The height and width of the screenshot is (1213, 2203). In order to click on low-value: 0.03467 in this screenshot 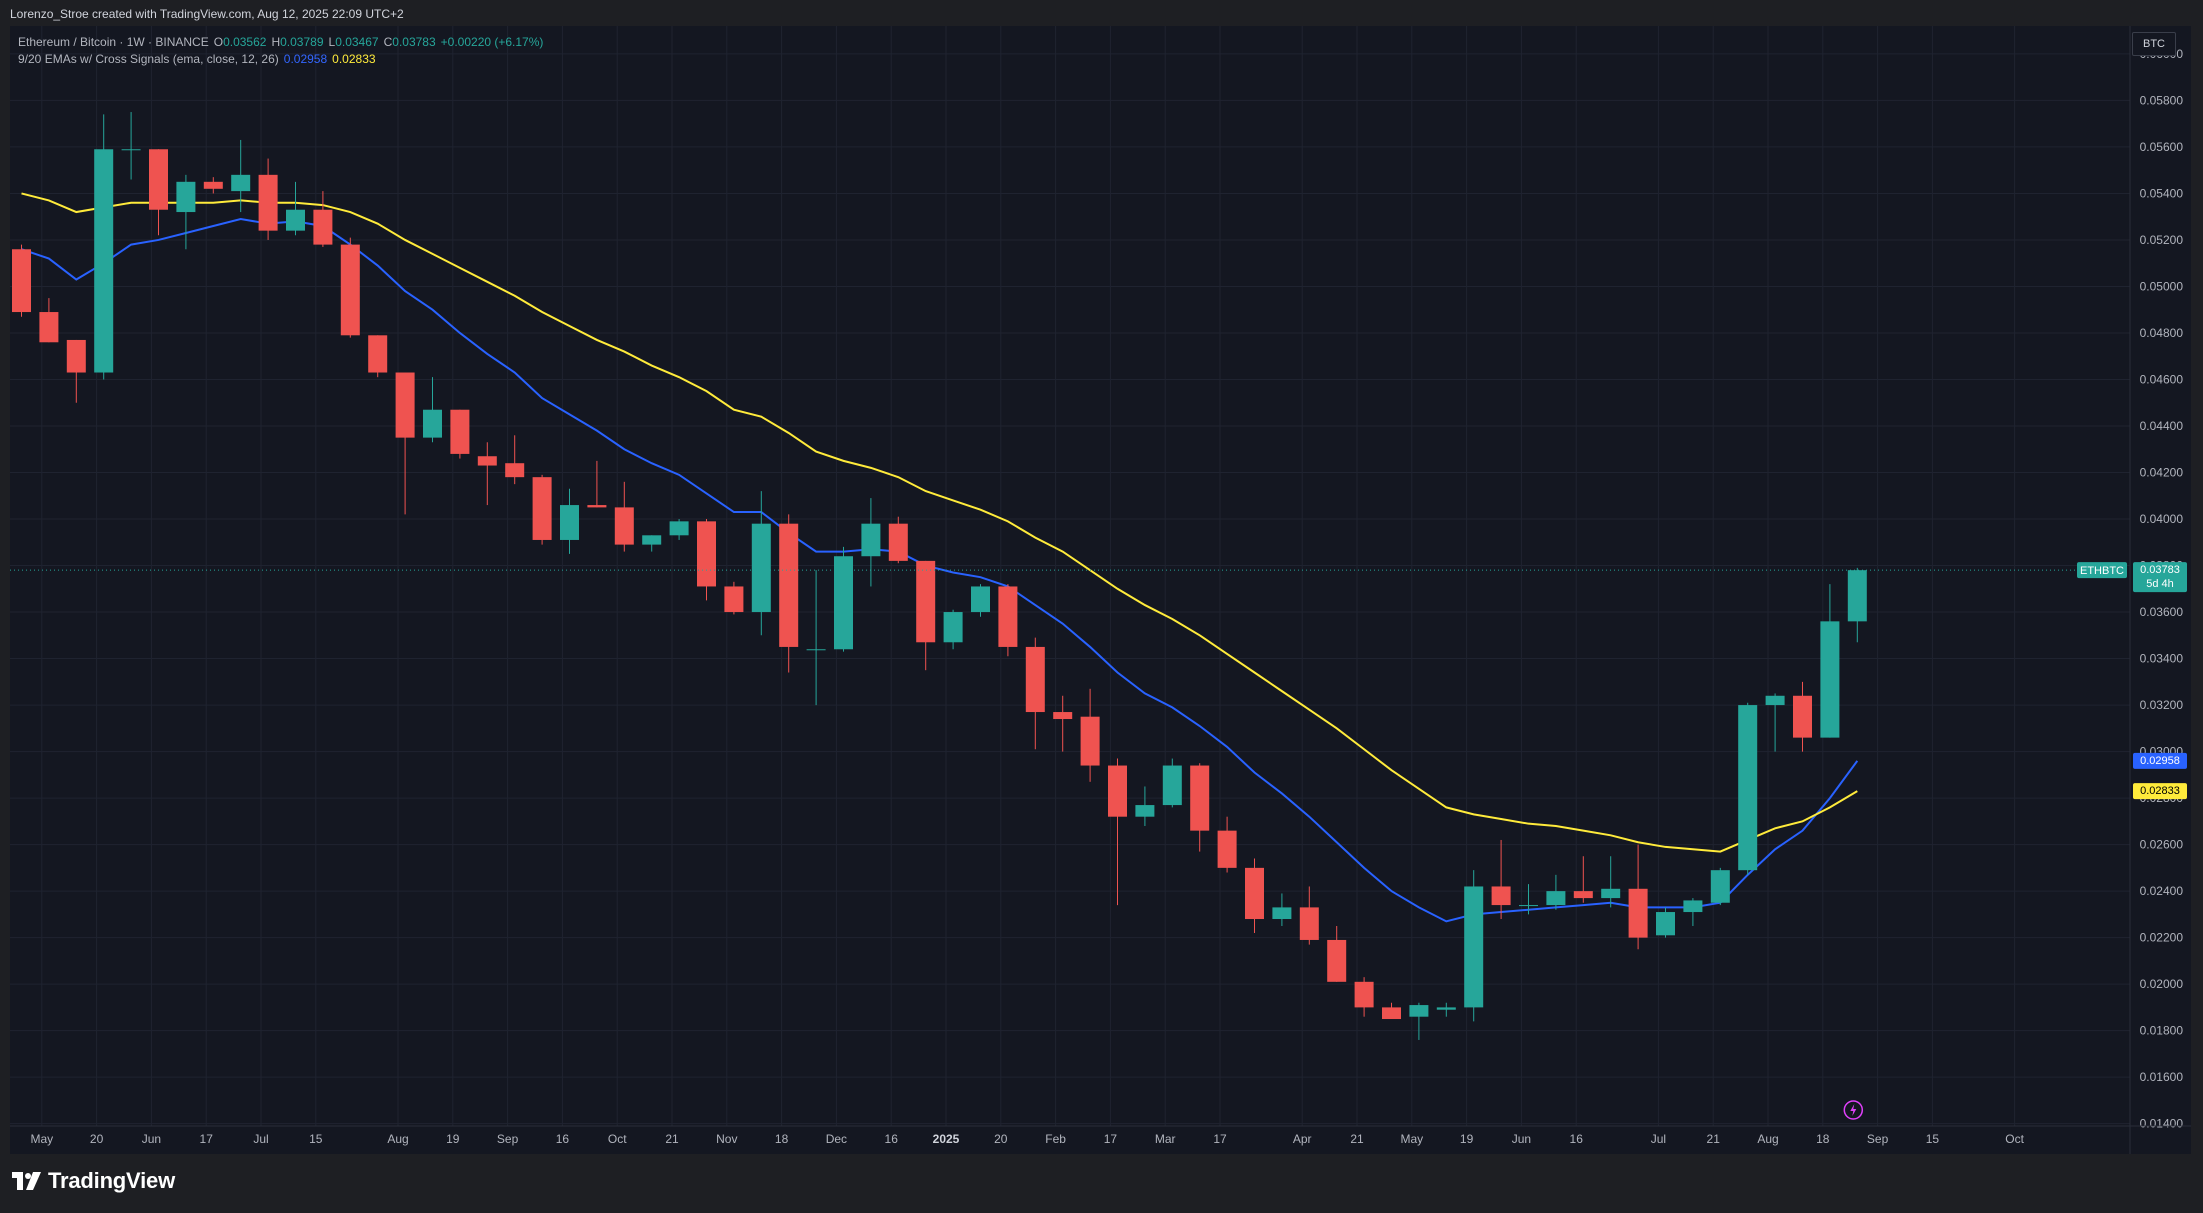, I will do `click(357, 42)`.